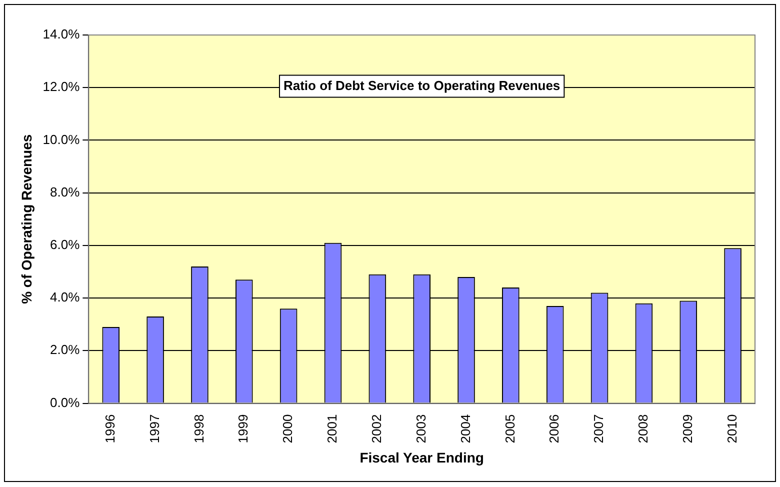 The image size is (780, 487). I want to click on y-tick-label: 14.0%, so click(61, 34).